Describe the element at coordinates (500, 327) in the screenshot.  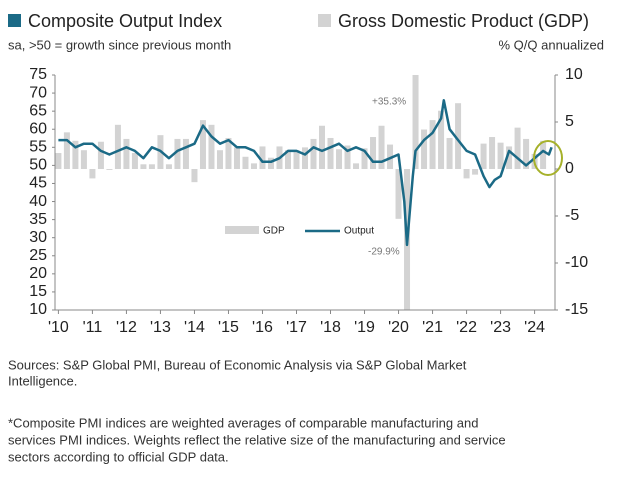
I see `x-tick-label: '23` at that location.